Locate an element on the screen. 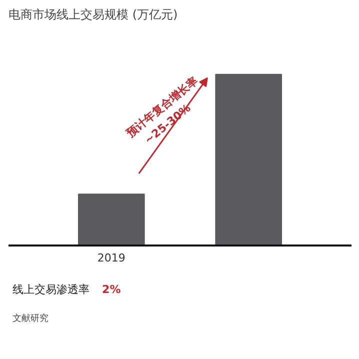 The height and width of the screenshot is (359, 359). text: 2% is located at coordinates (111, 289).